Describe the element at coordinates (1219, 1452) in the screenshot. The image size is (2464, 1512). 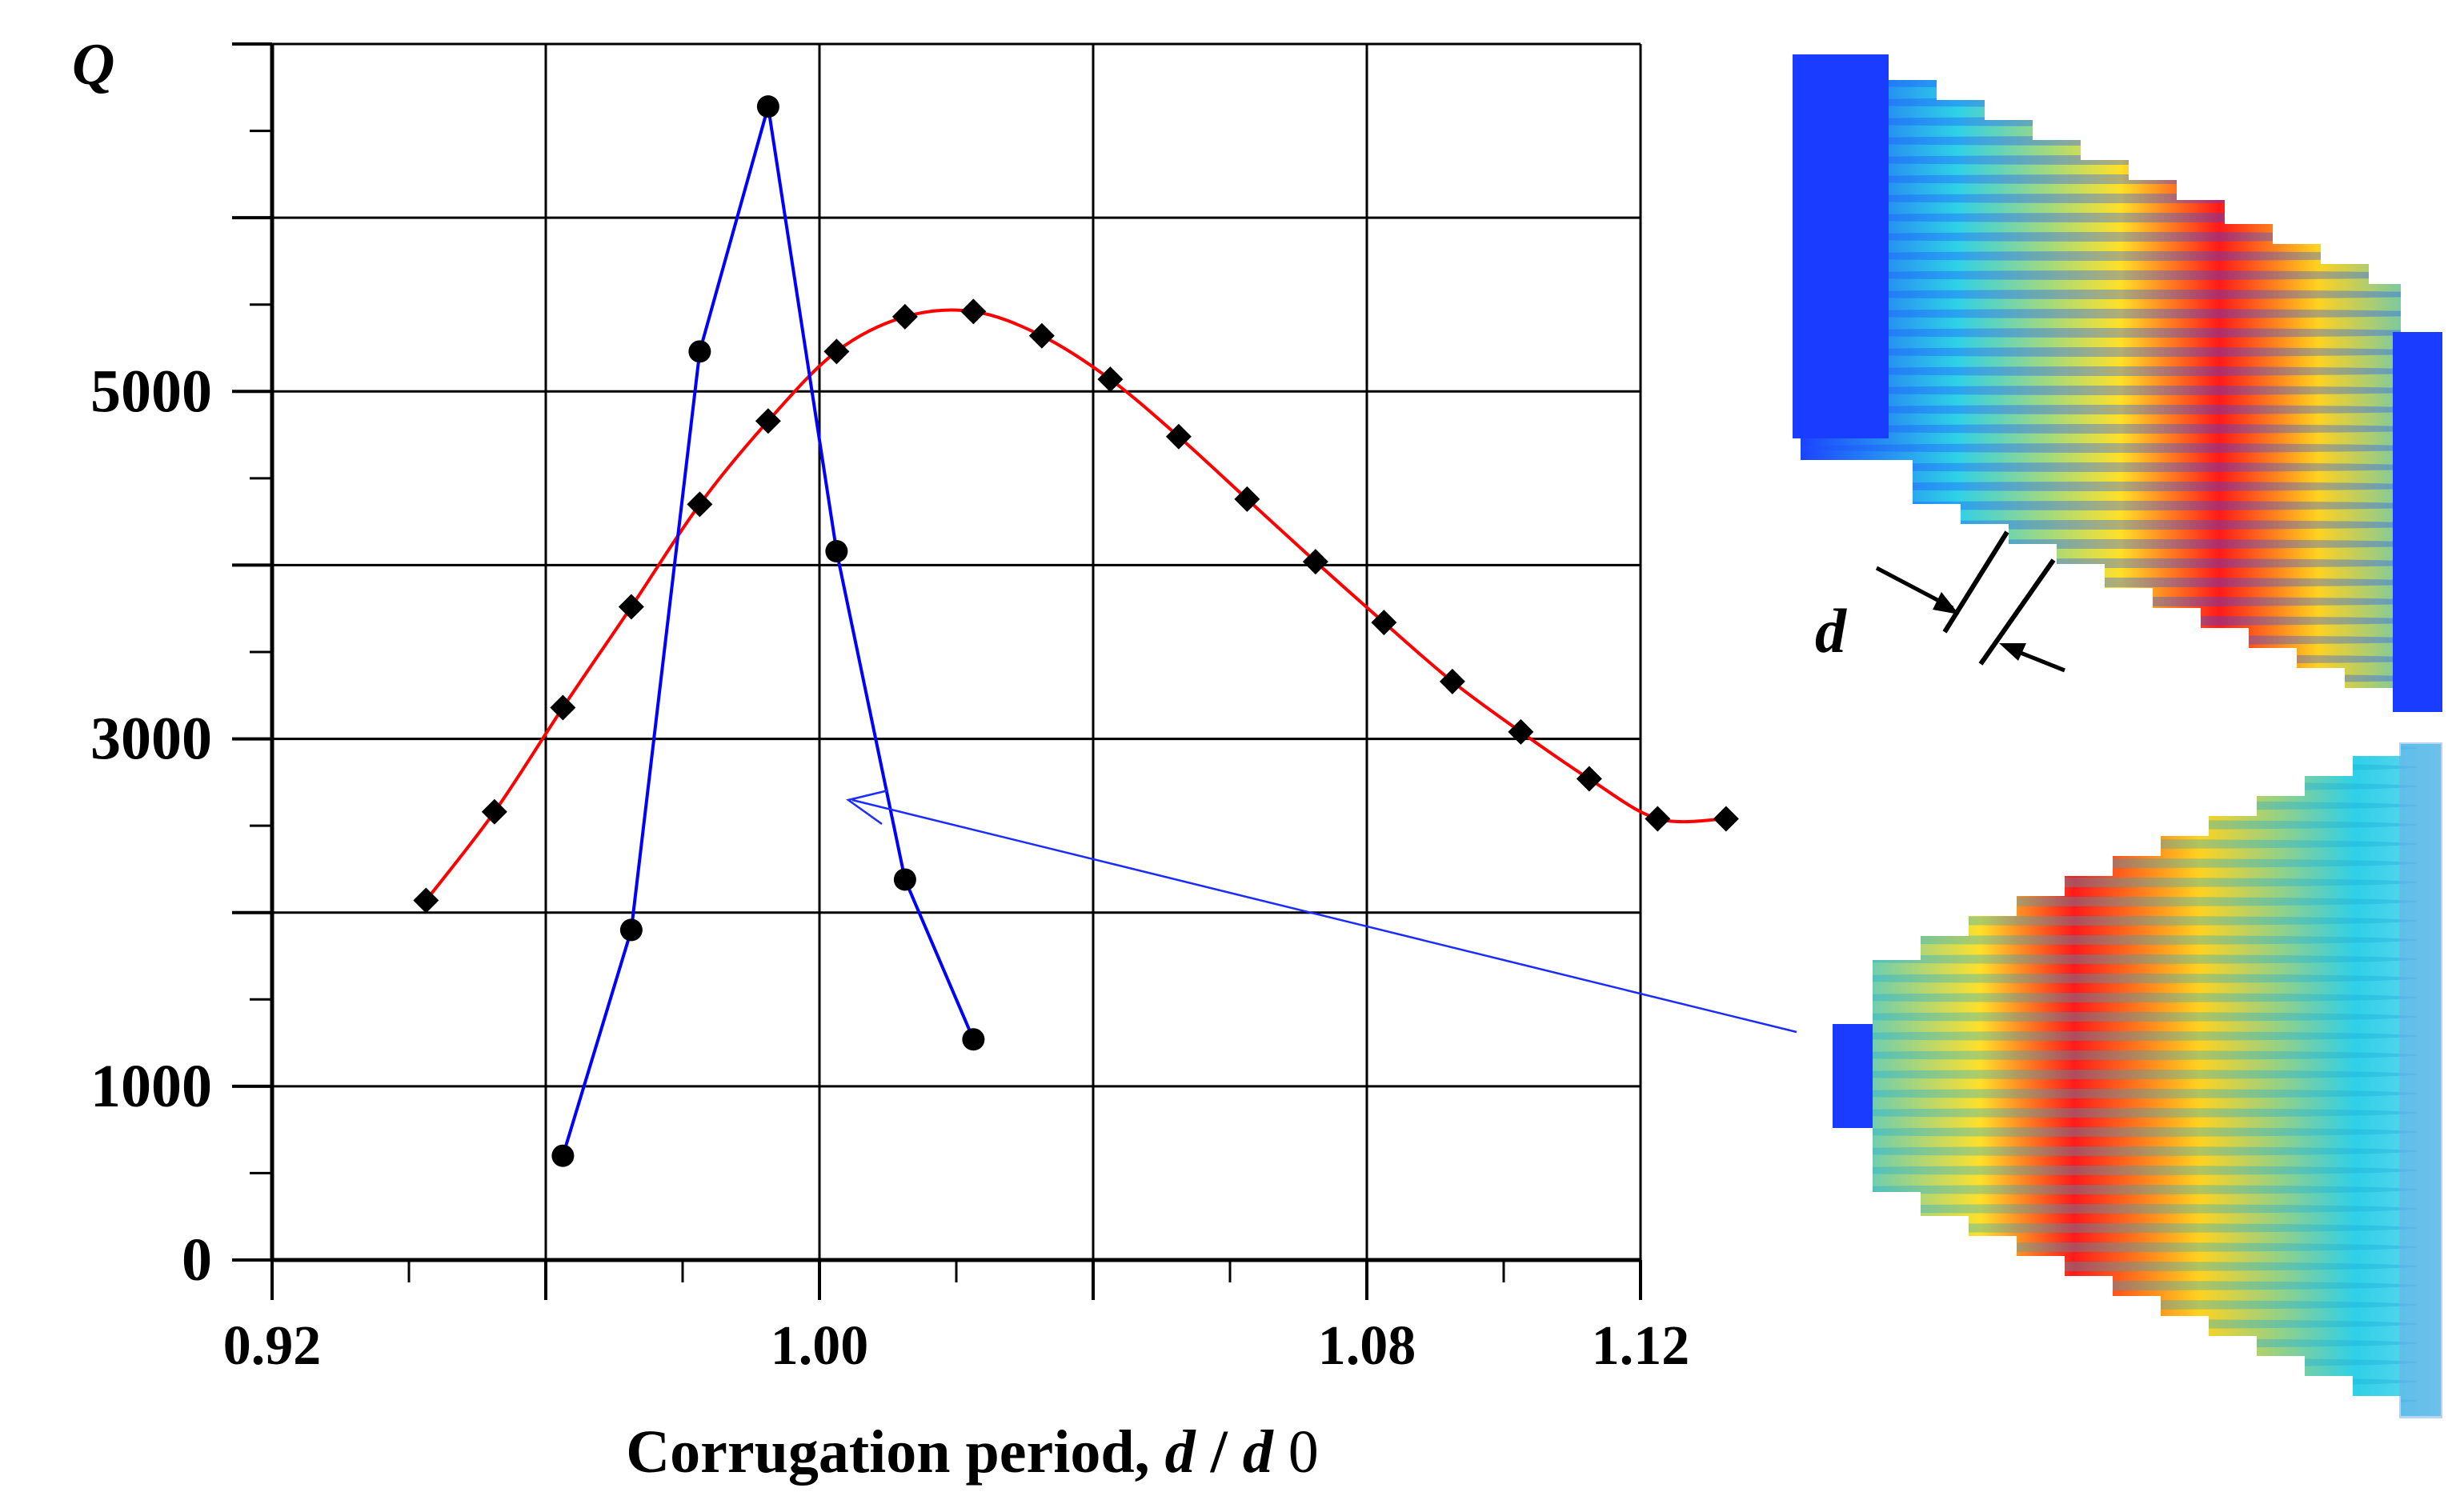
I see `x-axis-title-part-3: /` at that location.